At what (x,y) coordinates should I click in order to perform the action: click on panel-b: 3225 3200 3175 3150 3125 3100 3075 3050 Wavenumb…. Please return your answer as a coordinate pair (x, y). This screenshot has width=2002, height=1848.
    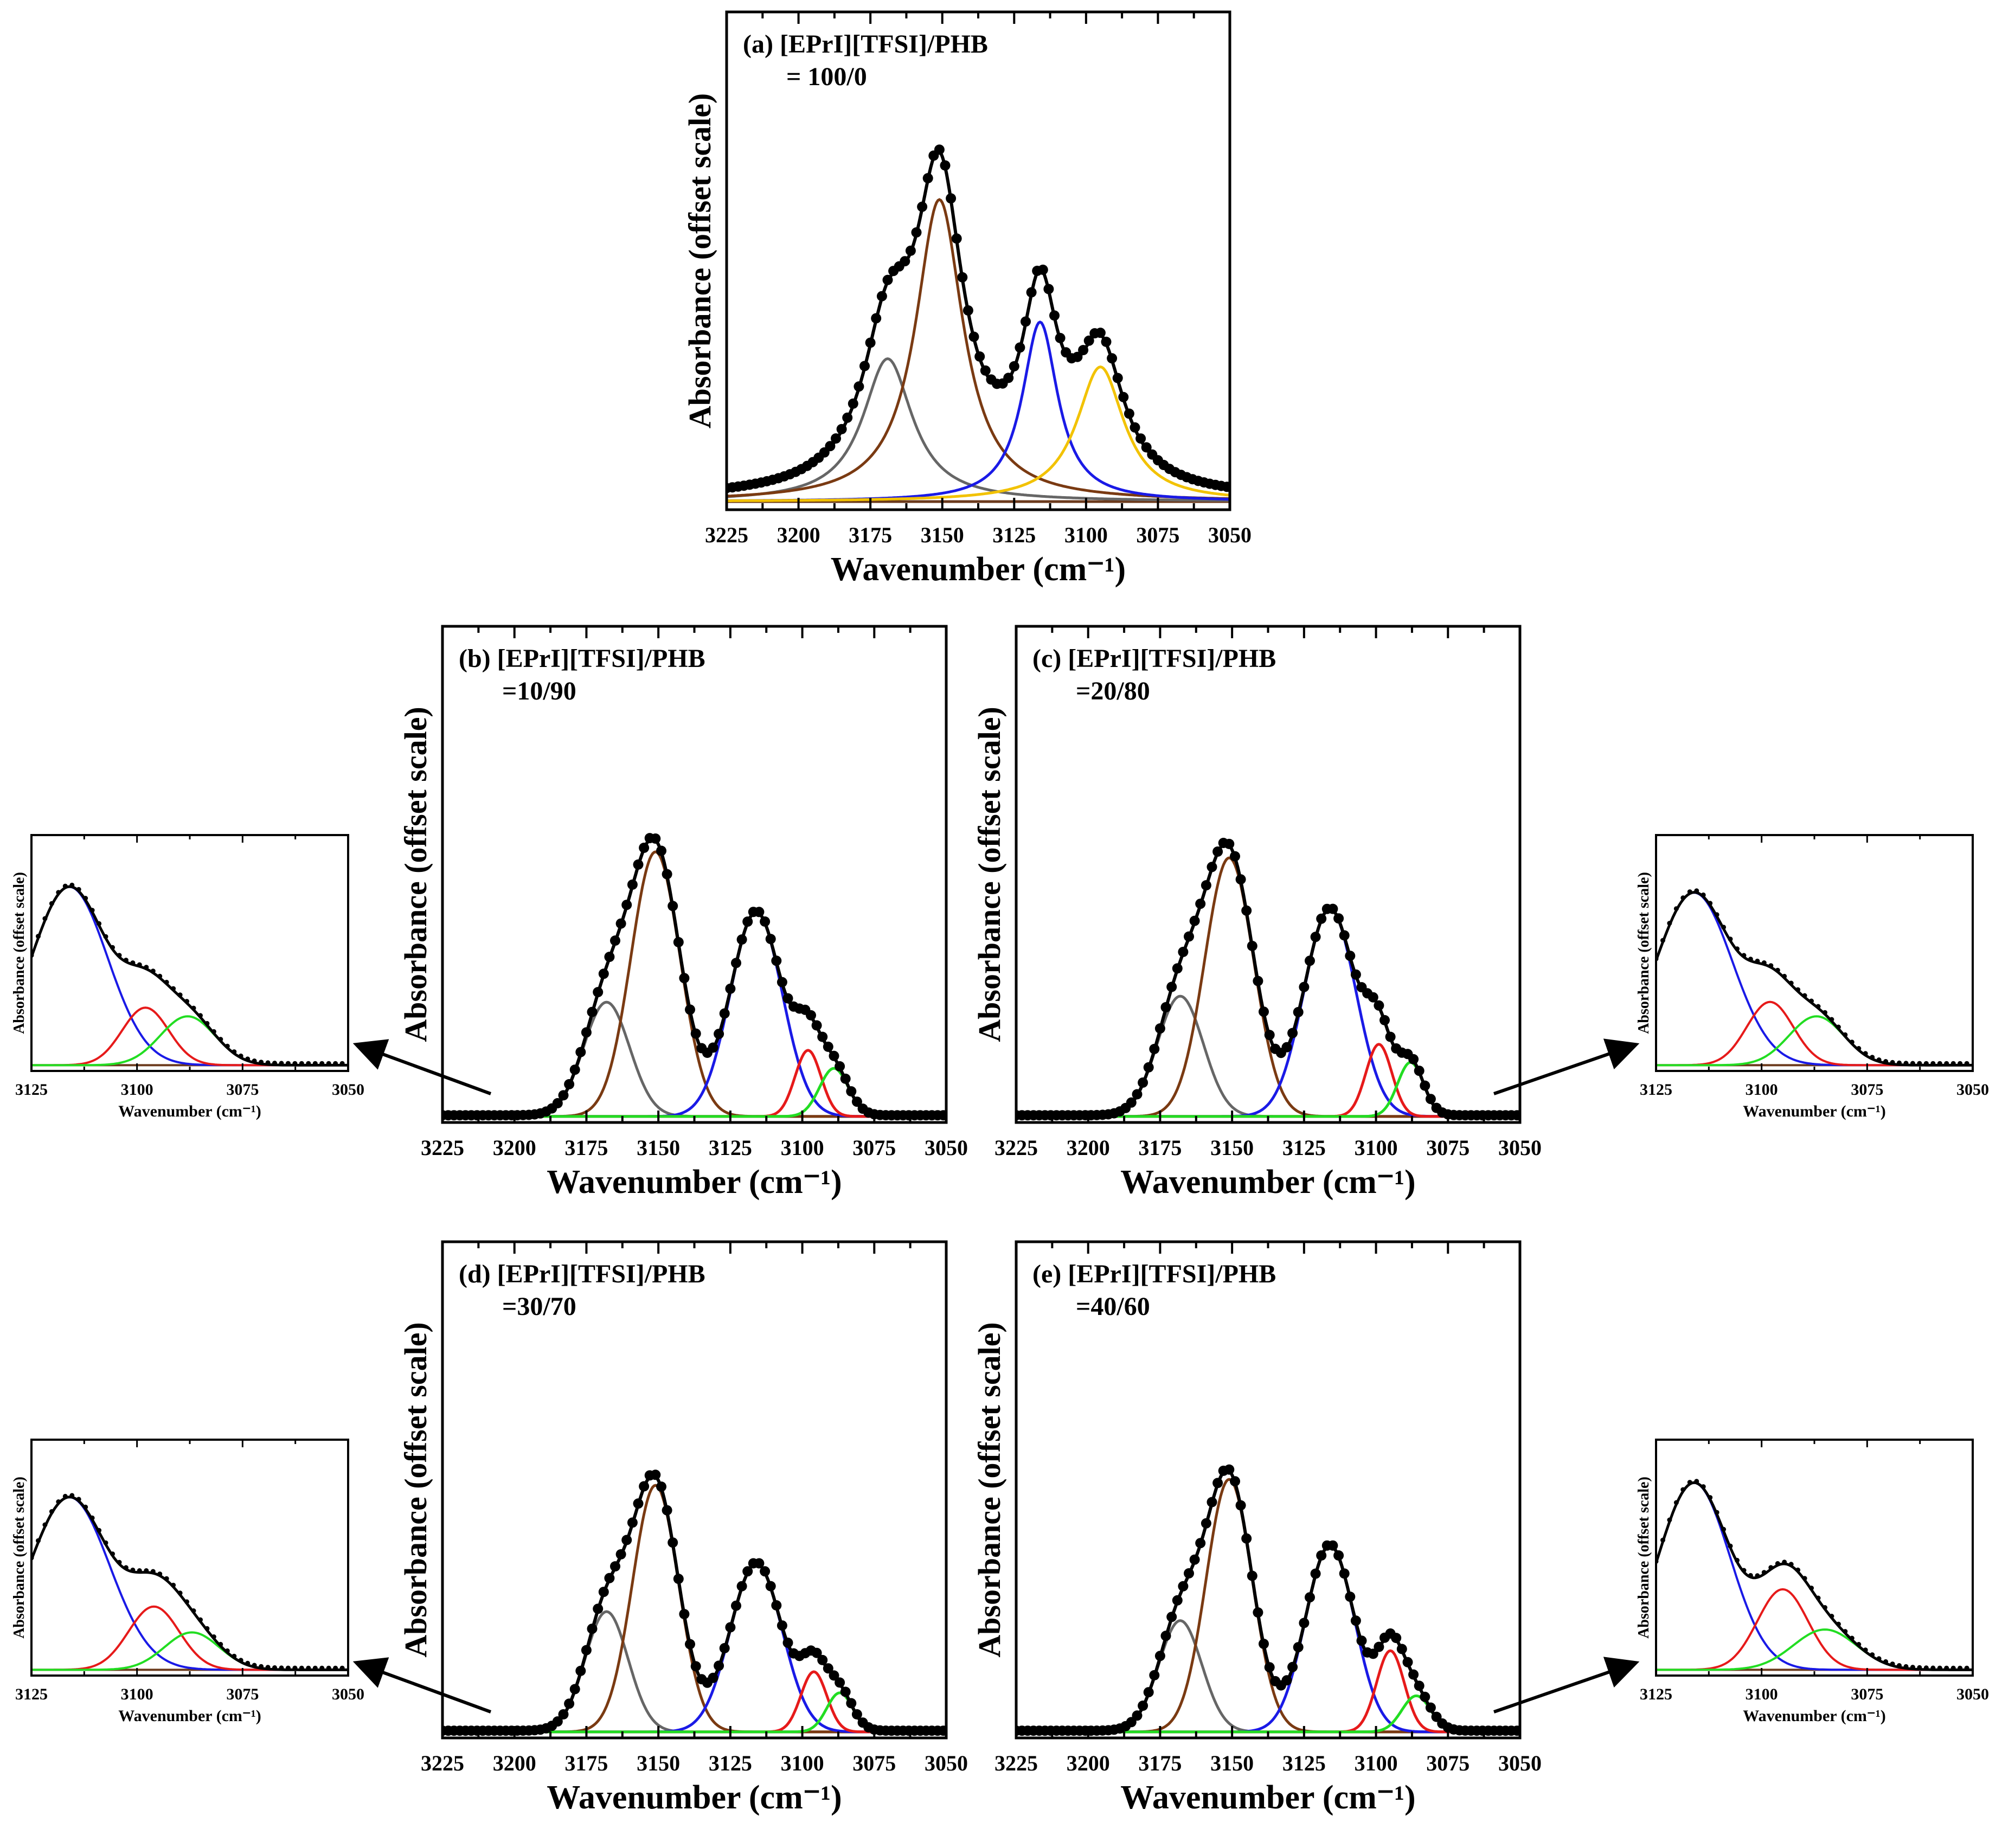
    Looking at the image, I should click on (683, 913).